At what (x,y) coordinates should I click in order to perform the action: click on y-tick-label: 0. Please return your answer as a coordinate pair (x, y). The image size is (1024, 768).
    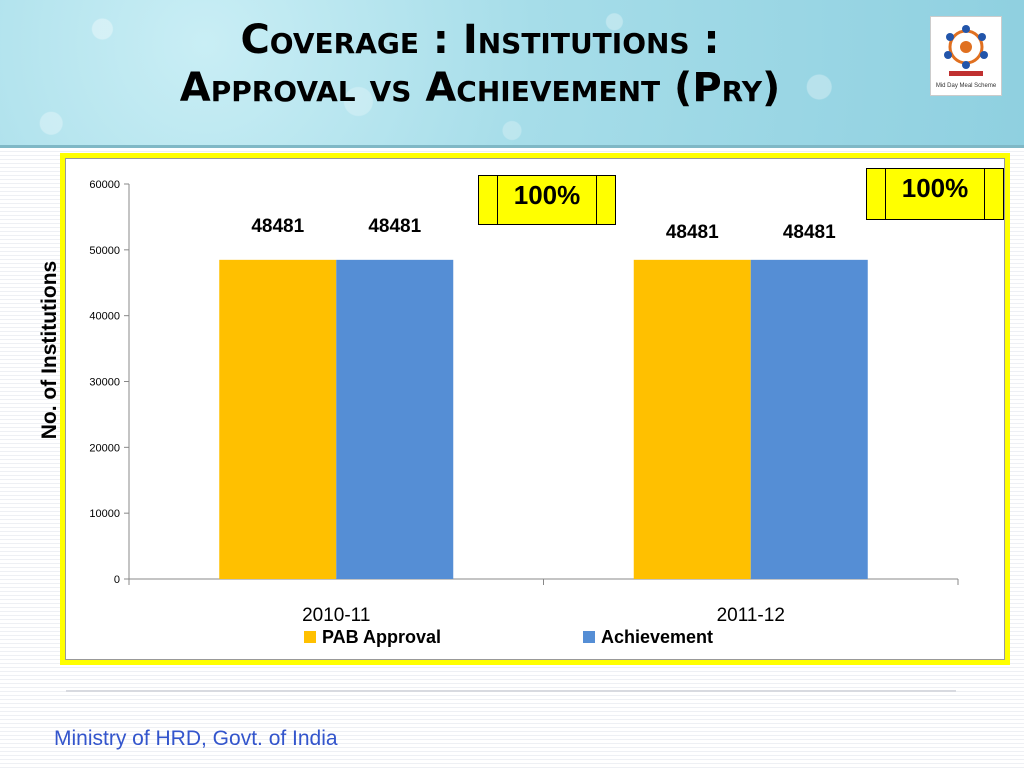
    Looking at the image, I should click on (117, 580).